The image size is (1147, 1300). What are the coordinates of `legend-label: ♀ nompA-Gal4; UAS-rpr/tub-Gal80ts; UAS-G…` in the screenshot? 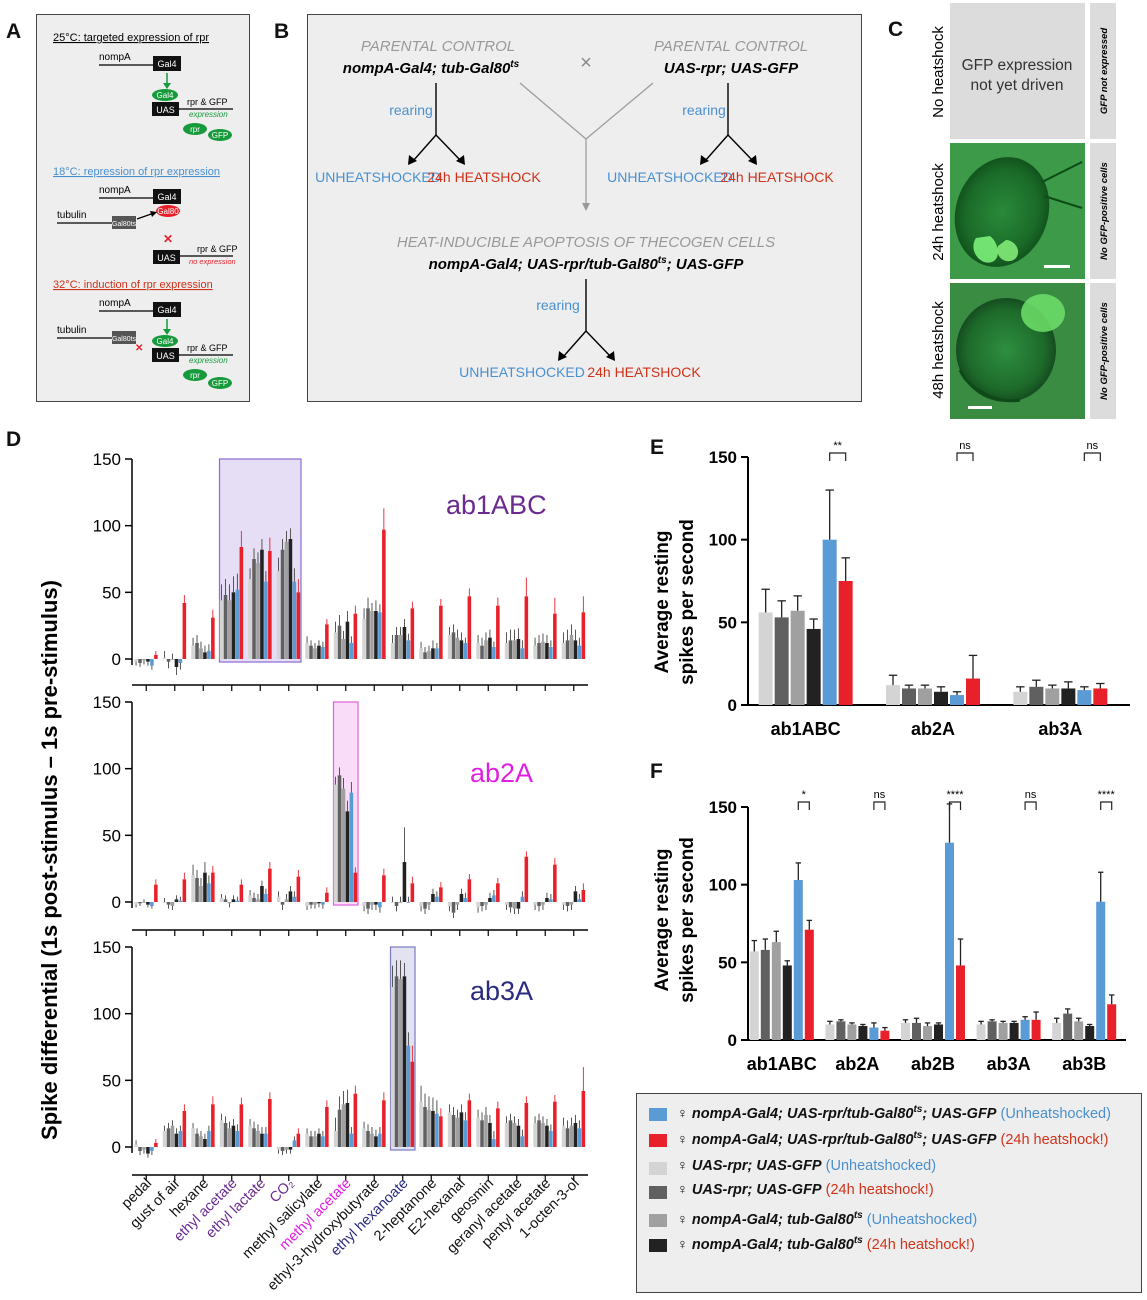 It's located at (893, 1139).